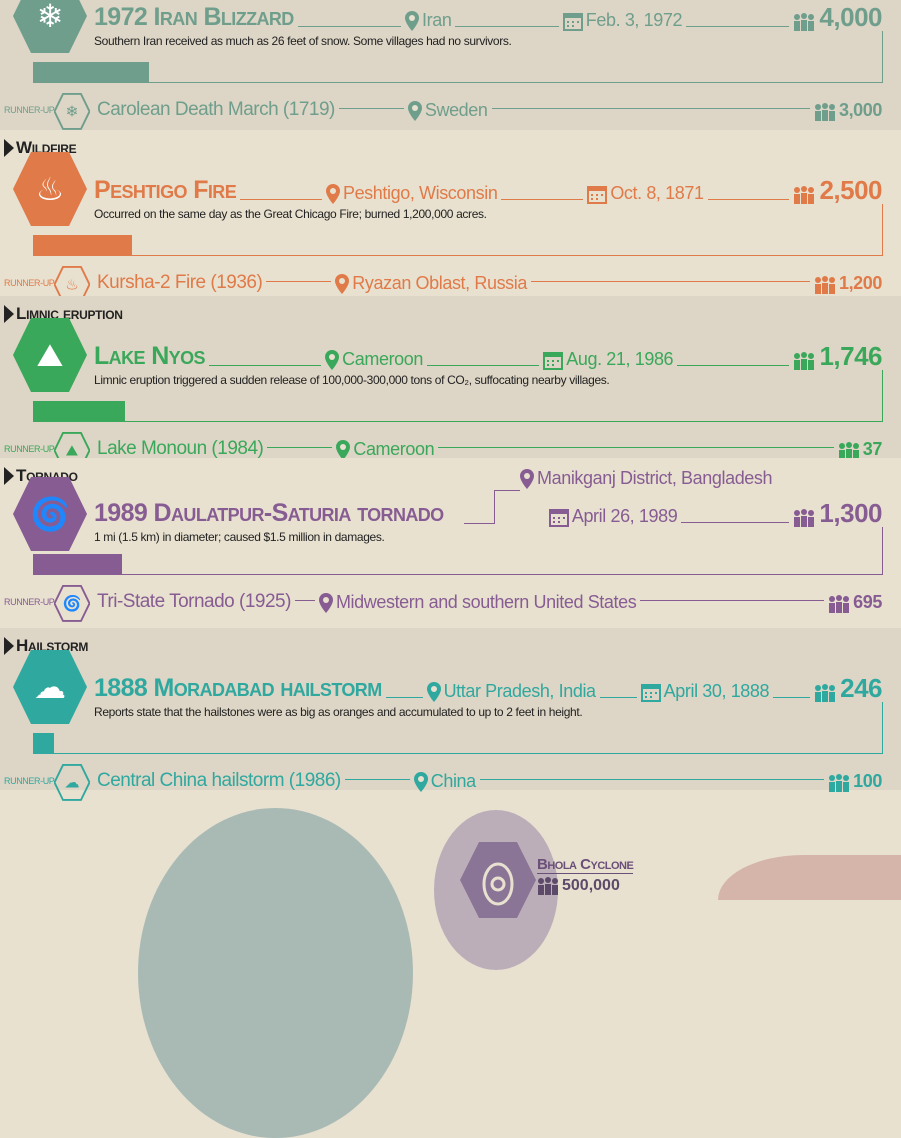 The height and width of the screenshot is (1138, 901). I want to click on hailstorm-icon: ☁, so click(50, 687).